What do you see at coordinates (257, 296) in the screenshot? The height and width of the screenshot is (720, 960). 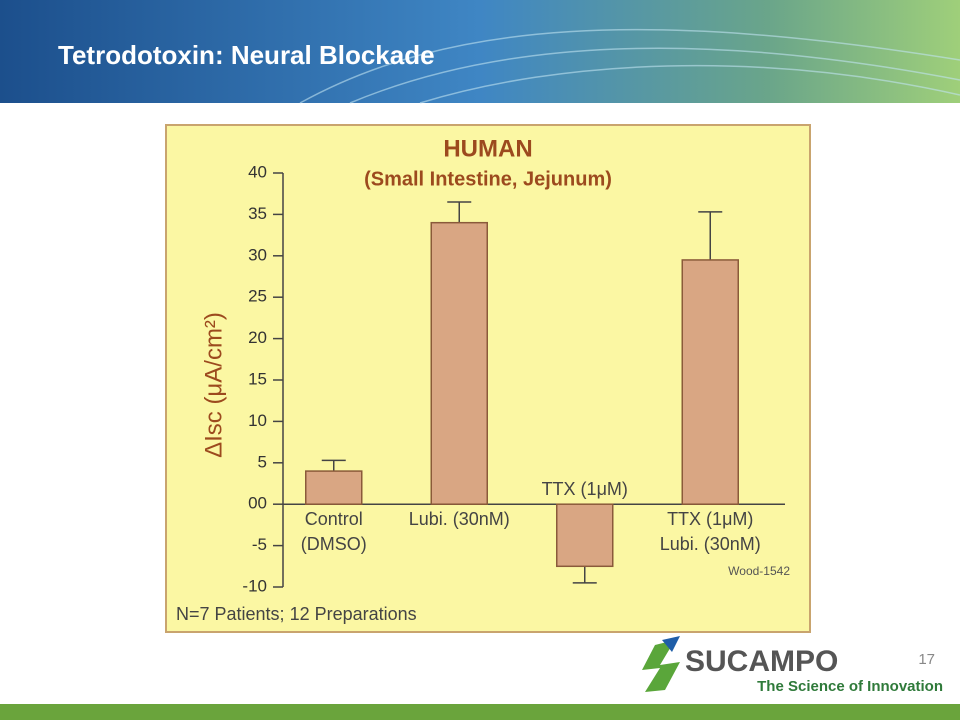 I see `y-tick-label: 25` at bounding box center [257, 296].